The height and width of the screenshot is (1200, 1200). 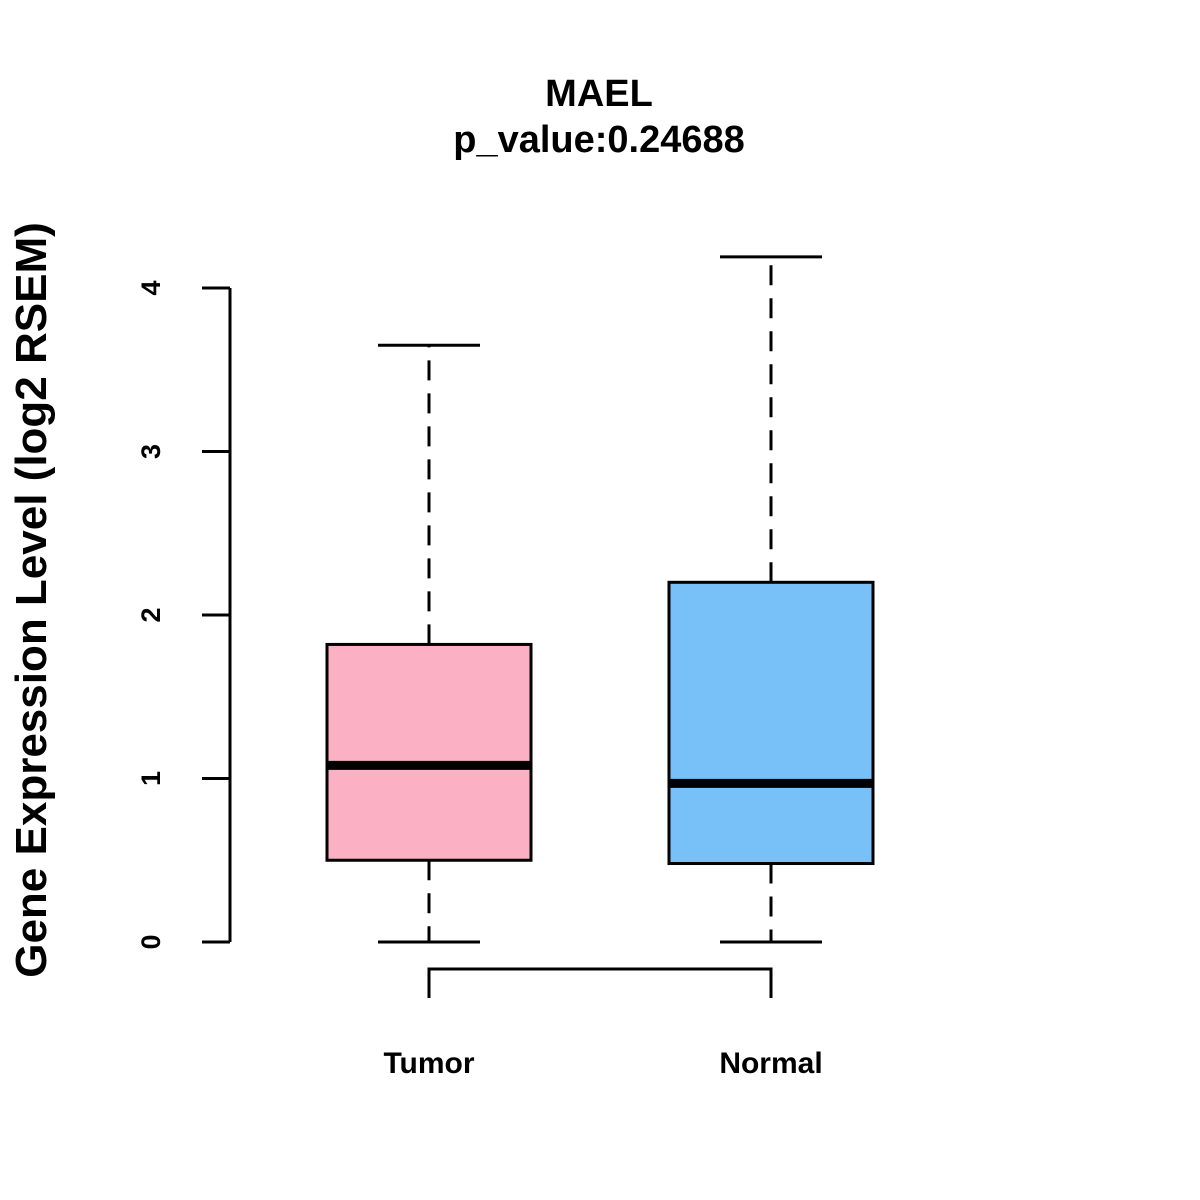 I want to click on chart-title: MAEL, so click(x=599, y=94).